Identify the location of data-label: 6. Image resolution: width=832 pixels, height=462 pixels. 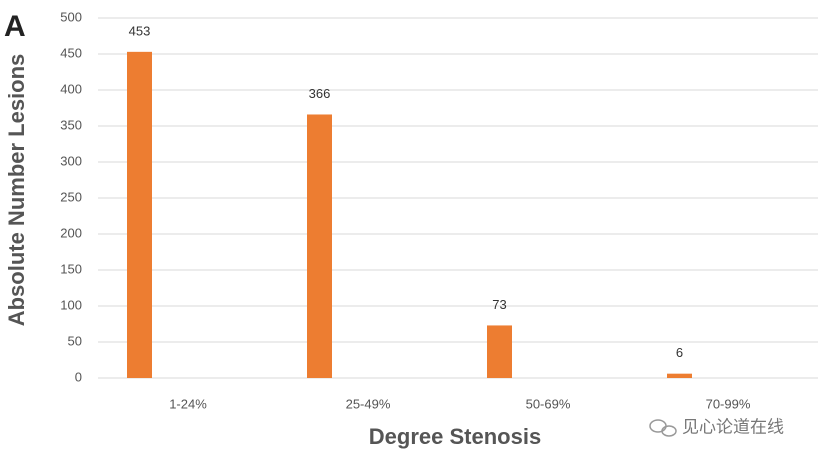
(679, 352).